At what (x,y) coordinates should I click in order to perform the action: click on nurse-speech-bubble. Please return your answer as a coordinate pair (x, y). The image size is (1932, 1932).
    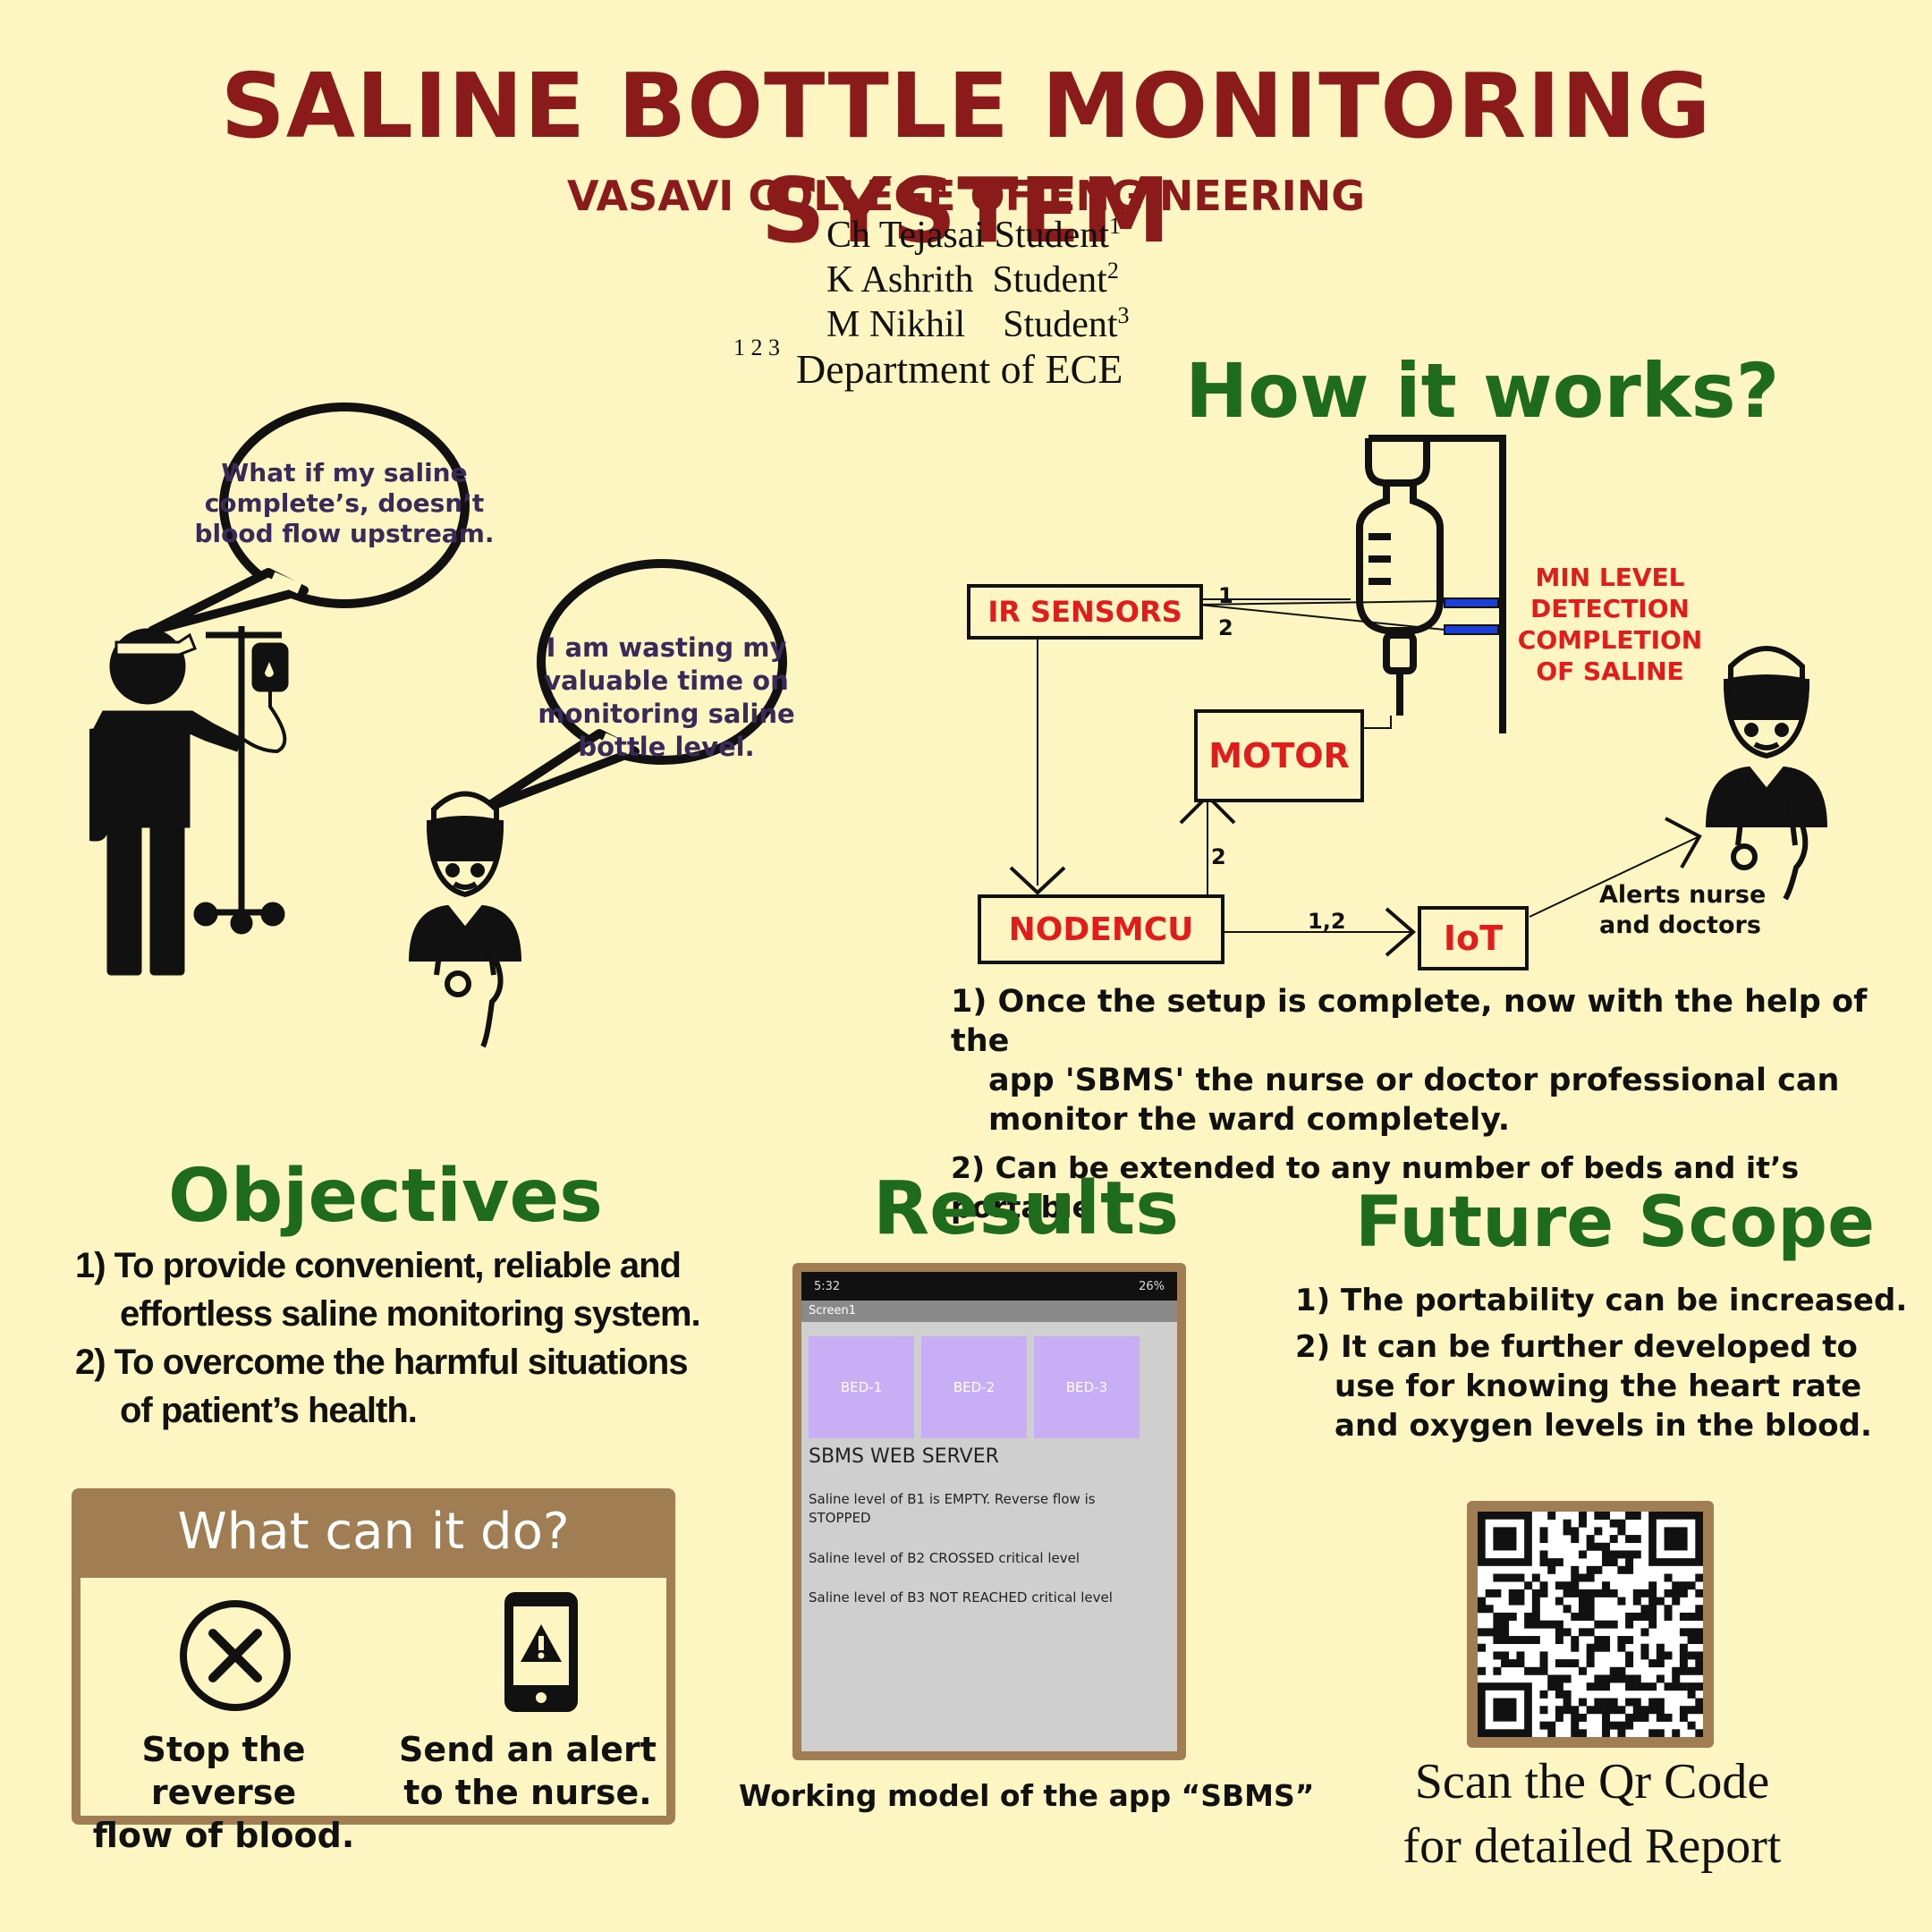
    Looking at the image, I should click on (633, 686).